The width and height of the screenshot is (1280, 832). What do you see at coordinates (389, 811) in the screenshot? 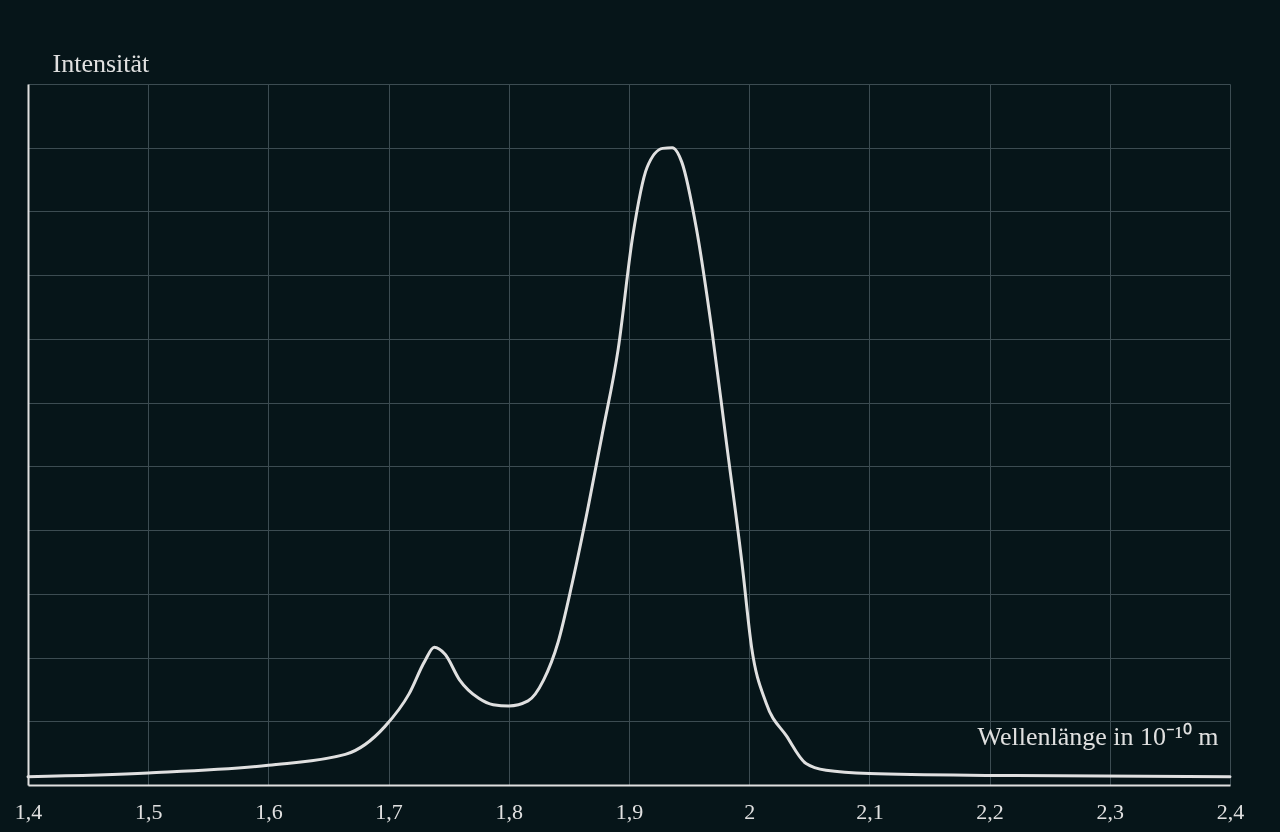
I see `x-tick-label: 1,7` at bounding box center [389, 811].